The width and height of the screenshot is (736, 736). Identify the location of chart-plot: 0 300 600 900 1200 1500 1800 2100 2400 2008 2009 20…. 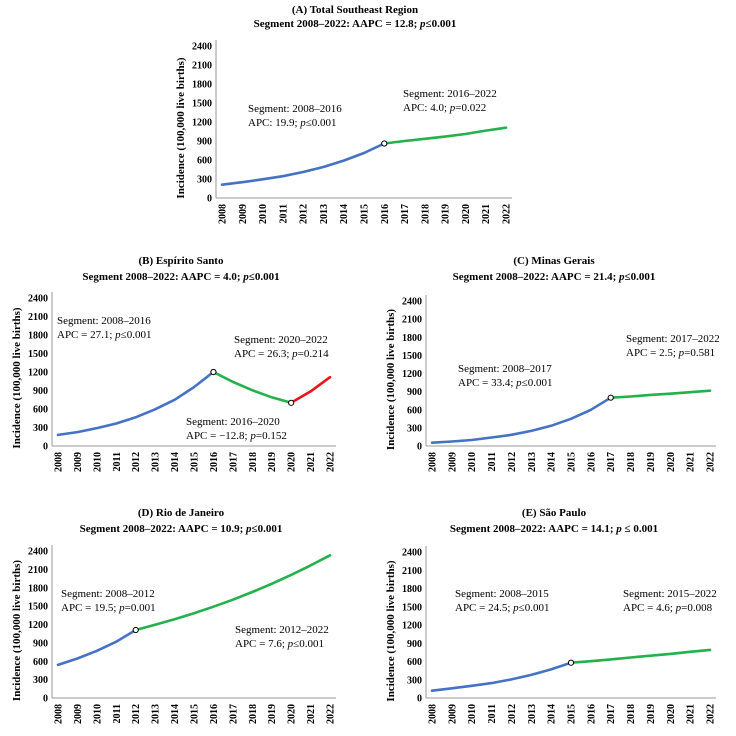
(551, 383).